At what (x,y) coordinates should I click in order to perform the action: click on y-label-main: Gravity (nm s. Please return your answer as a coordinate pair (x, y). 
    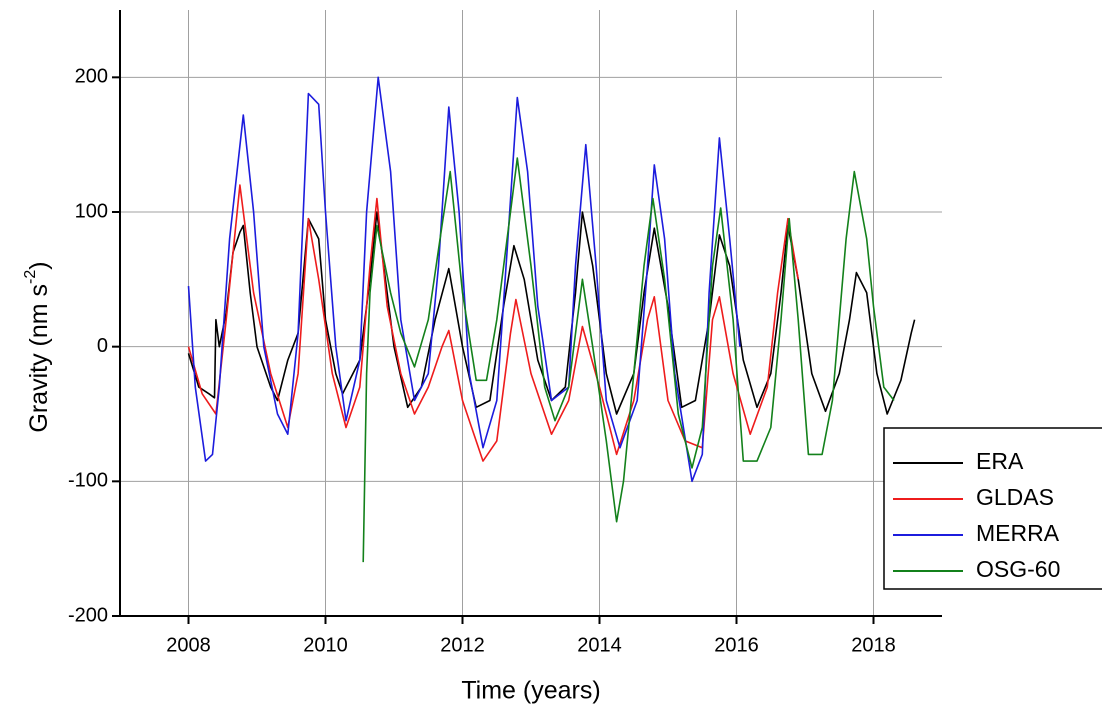
    Looking at the image, I should click on (39, 358).